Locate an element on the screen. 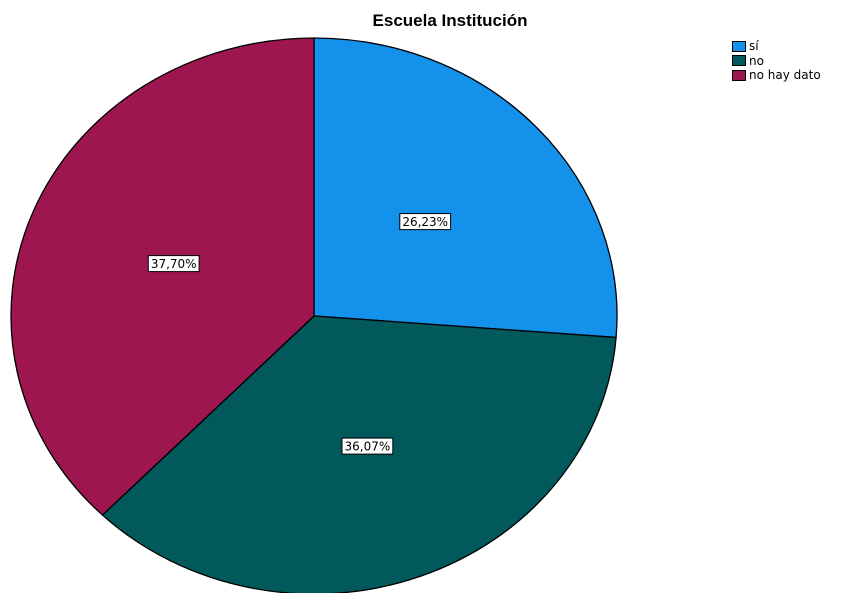 The image size is (845, 593). data-label-box-si is located at coordinates (425, 222).